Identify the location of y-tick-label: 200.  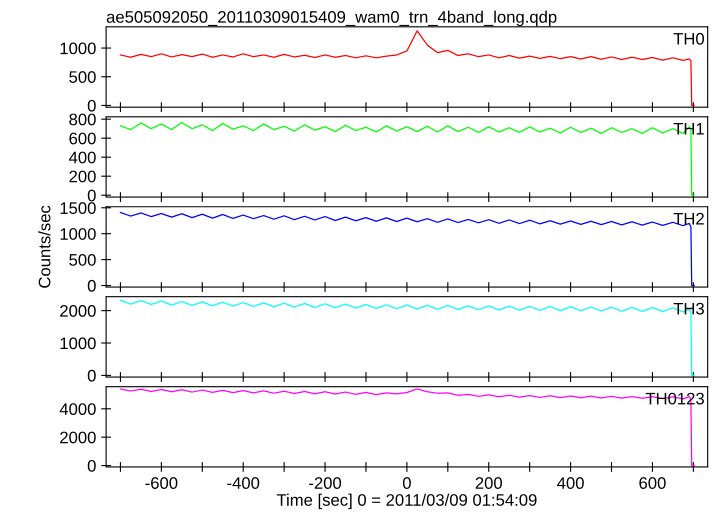
(82, 176).